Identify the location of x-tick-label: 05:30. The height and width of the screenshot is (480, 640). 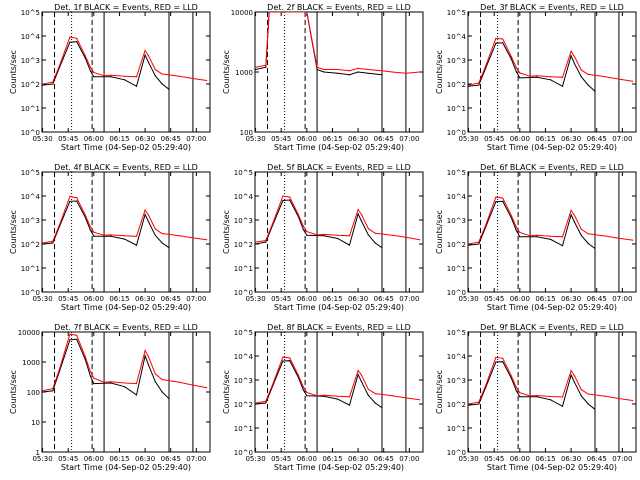
(42, 299).